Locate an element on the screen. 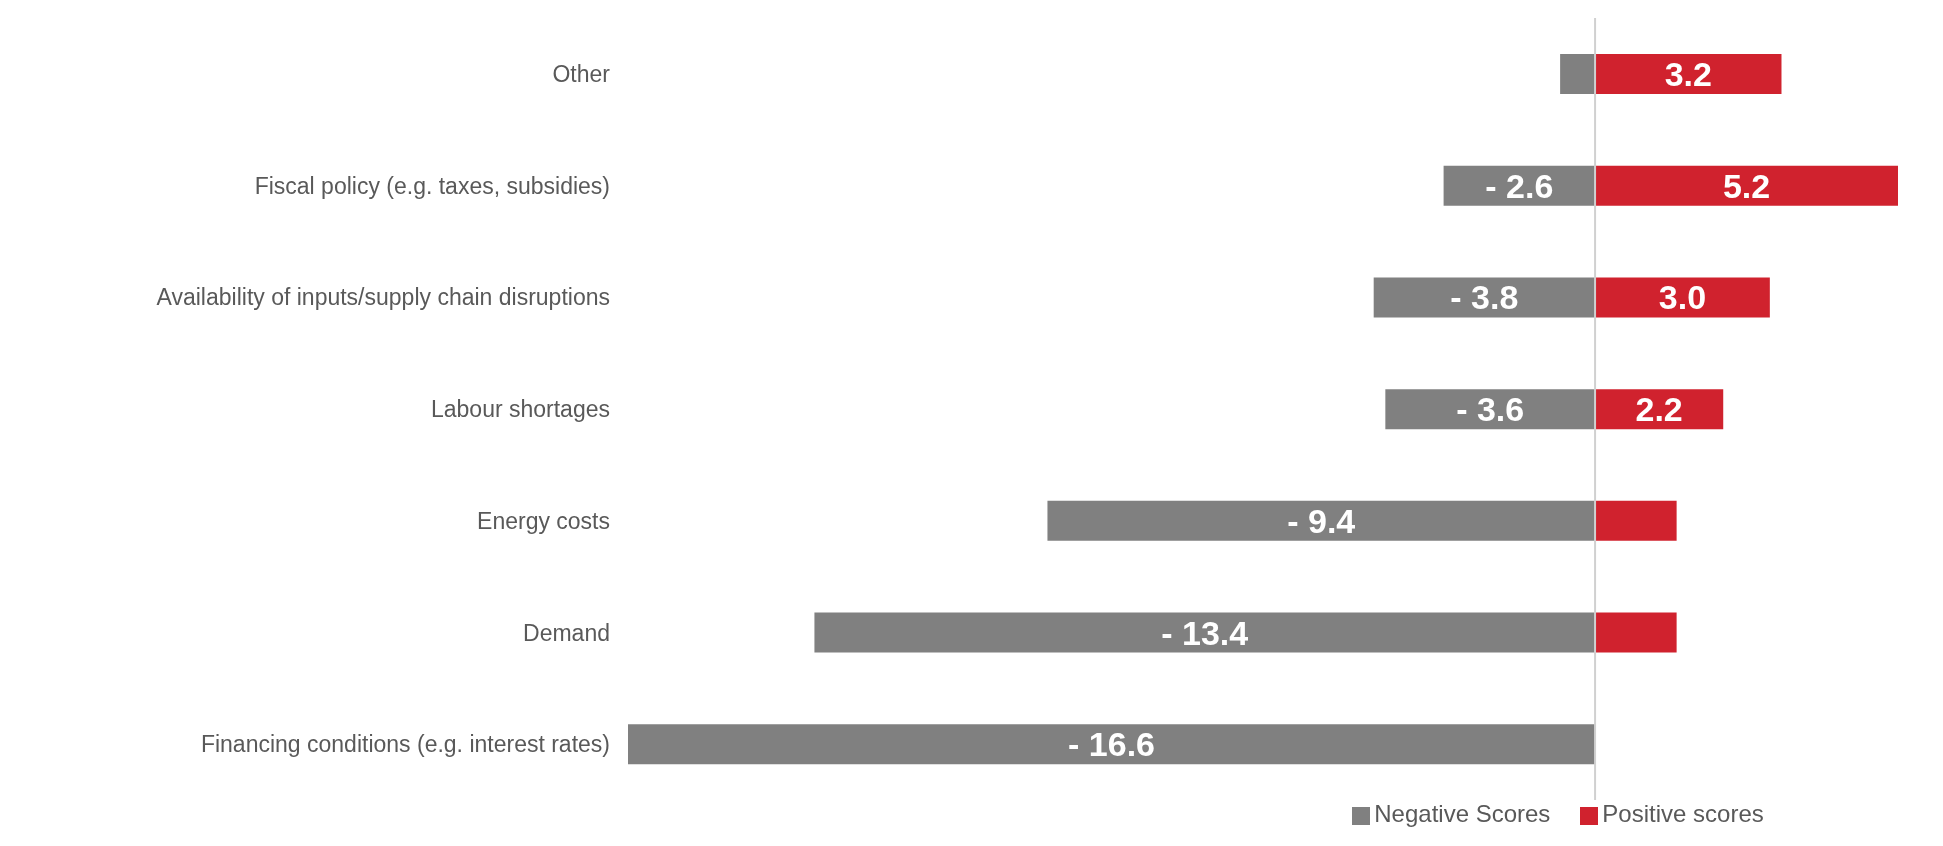  y-tick-label: Fiscal policy (e.g. taxes, subsidies) is located at coordinates (432, 185).